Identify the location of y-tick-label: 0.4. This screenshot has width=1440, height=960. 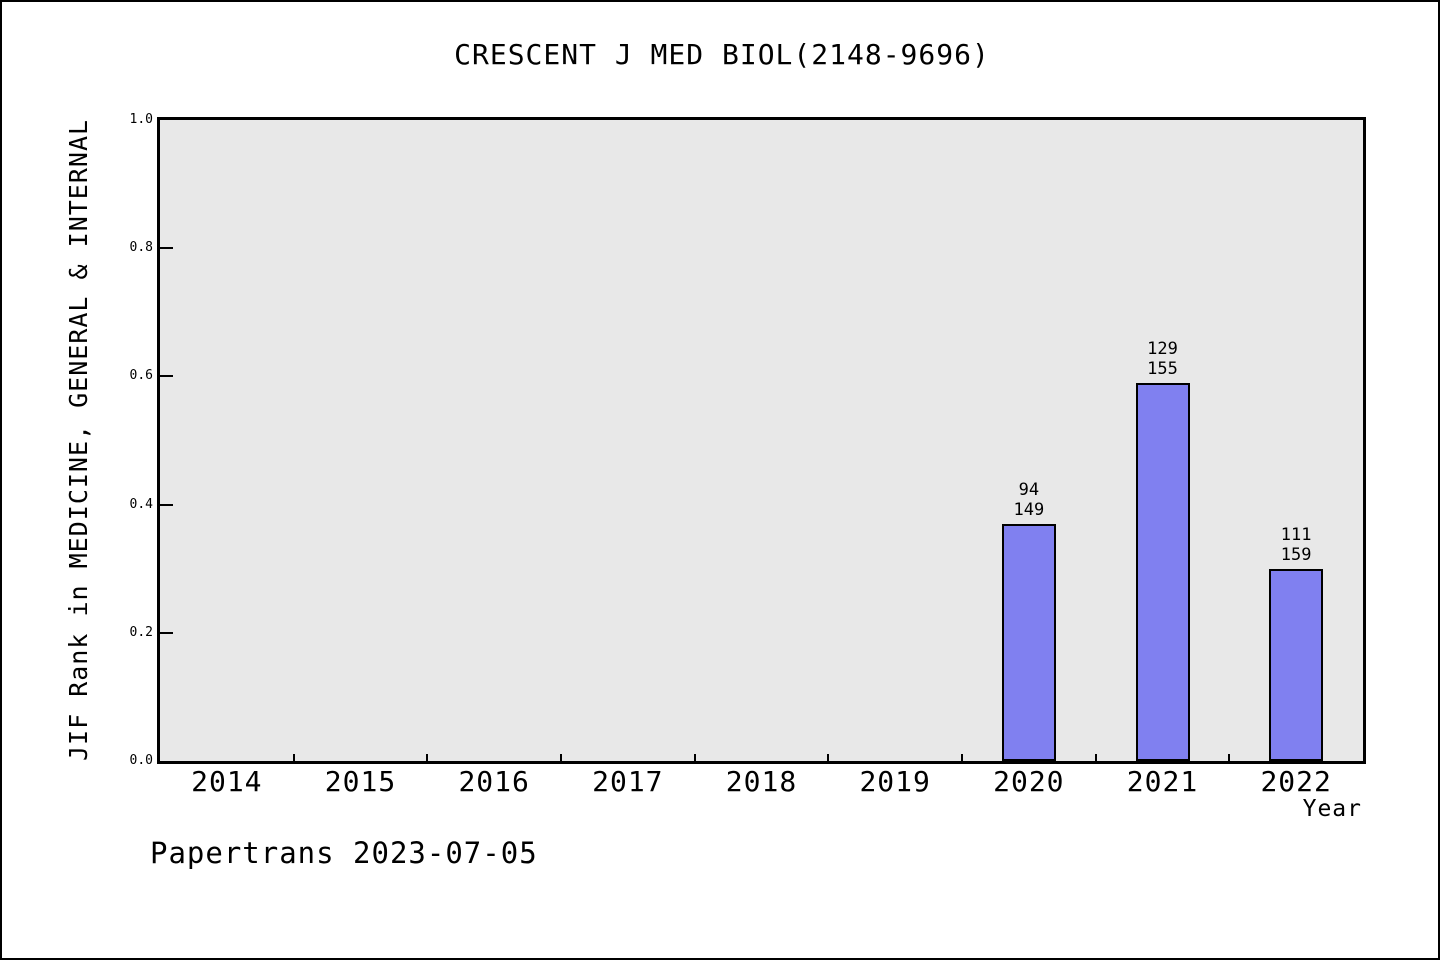
(141, 504).